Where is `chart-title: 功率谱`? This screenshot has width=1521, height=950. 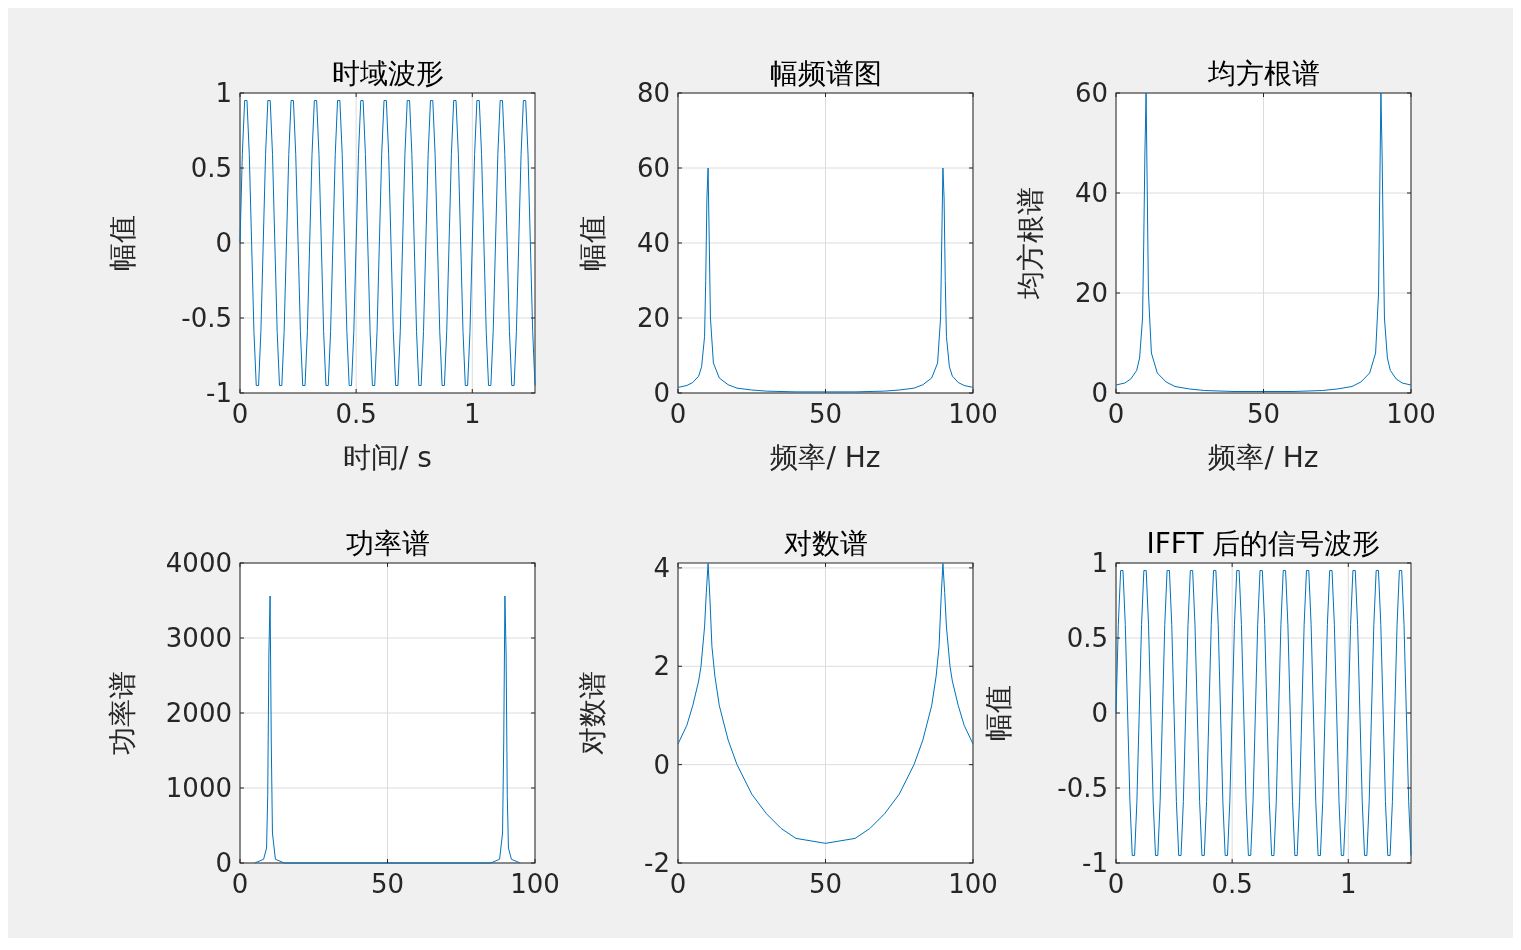 chart-title: 功率谱 is located at coordinates (387, 543).